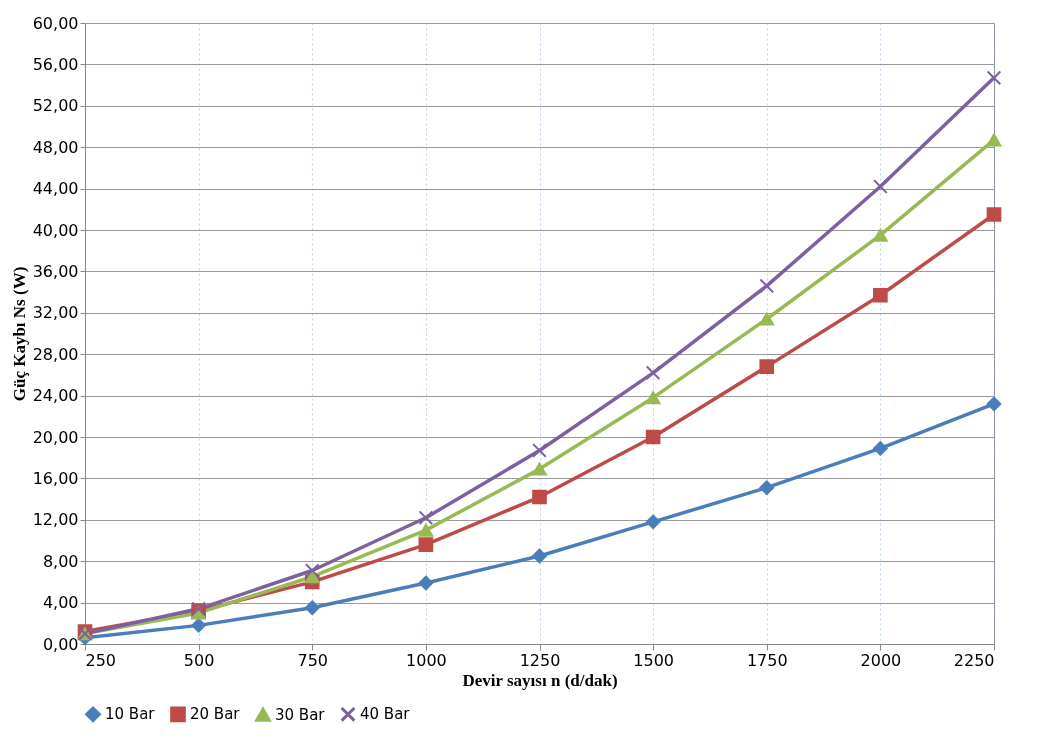 This screenshot has width=1047, height=749. I want to click on legend-label: 30 Bar, so click(300, 714).